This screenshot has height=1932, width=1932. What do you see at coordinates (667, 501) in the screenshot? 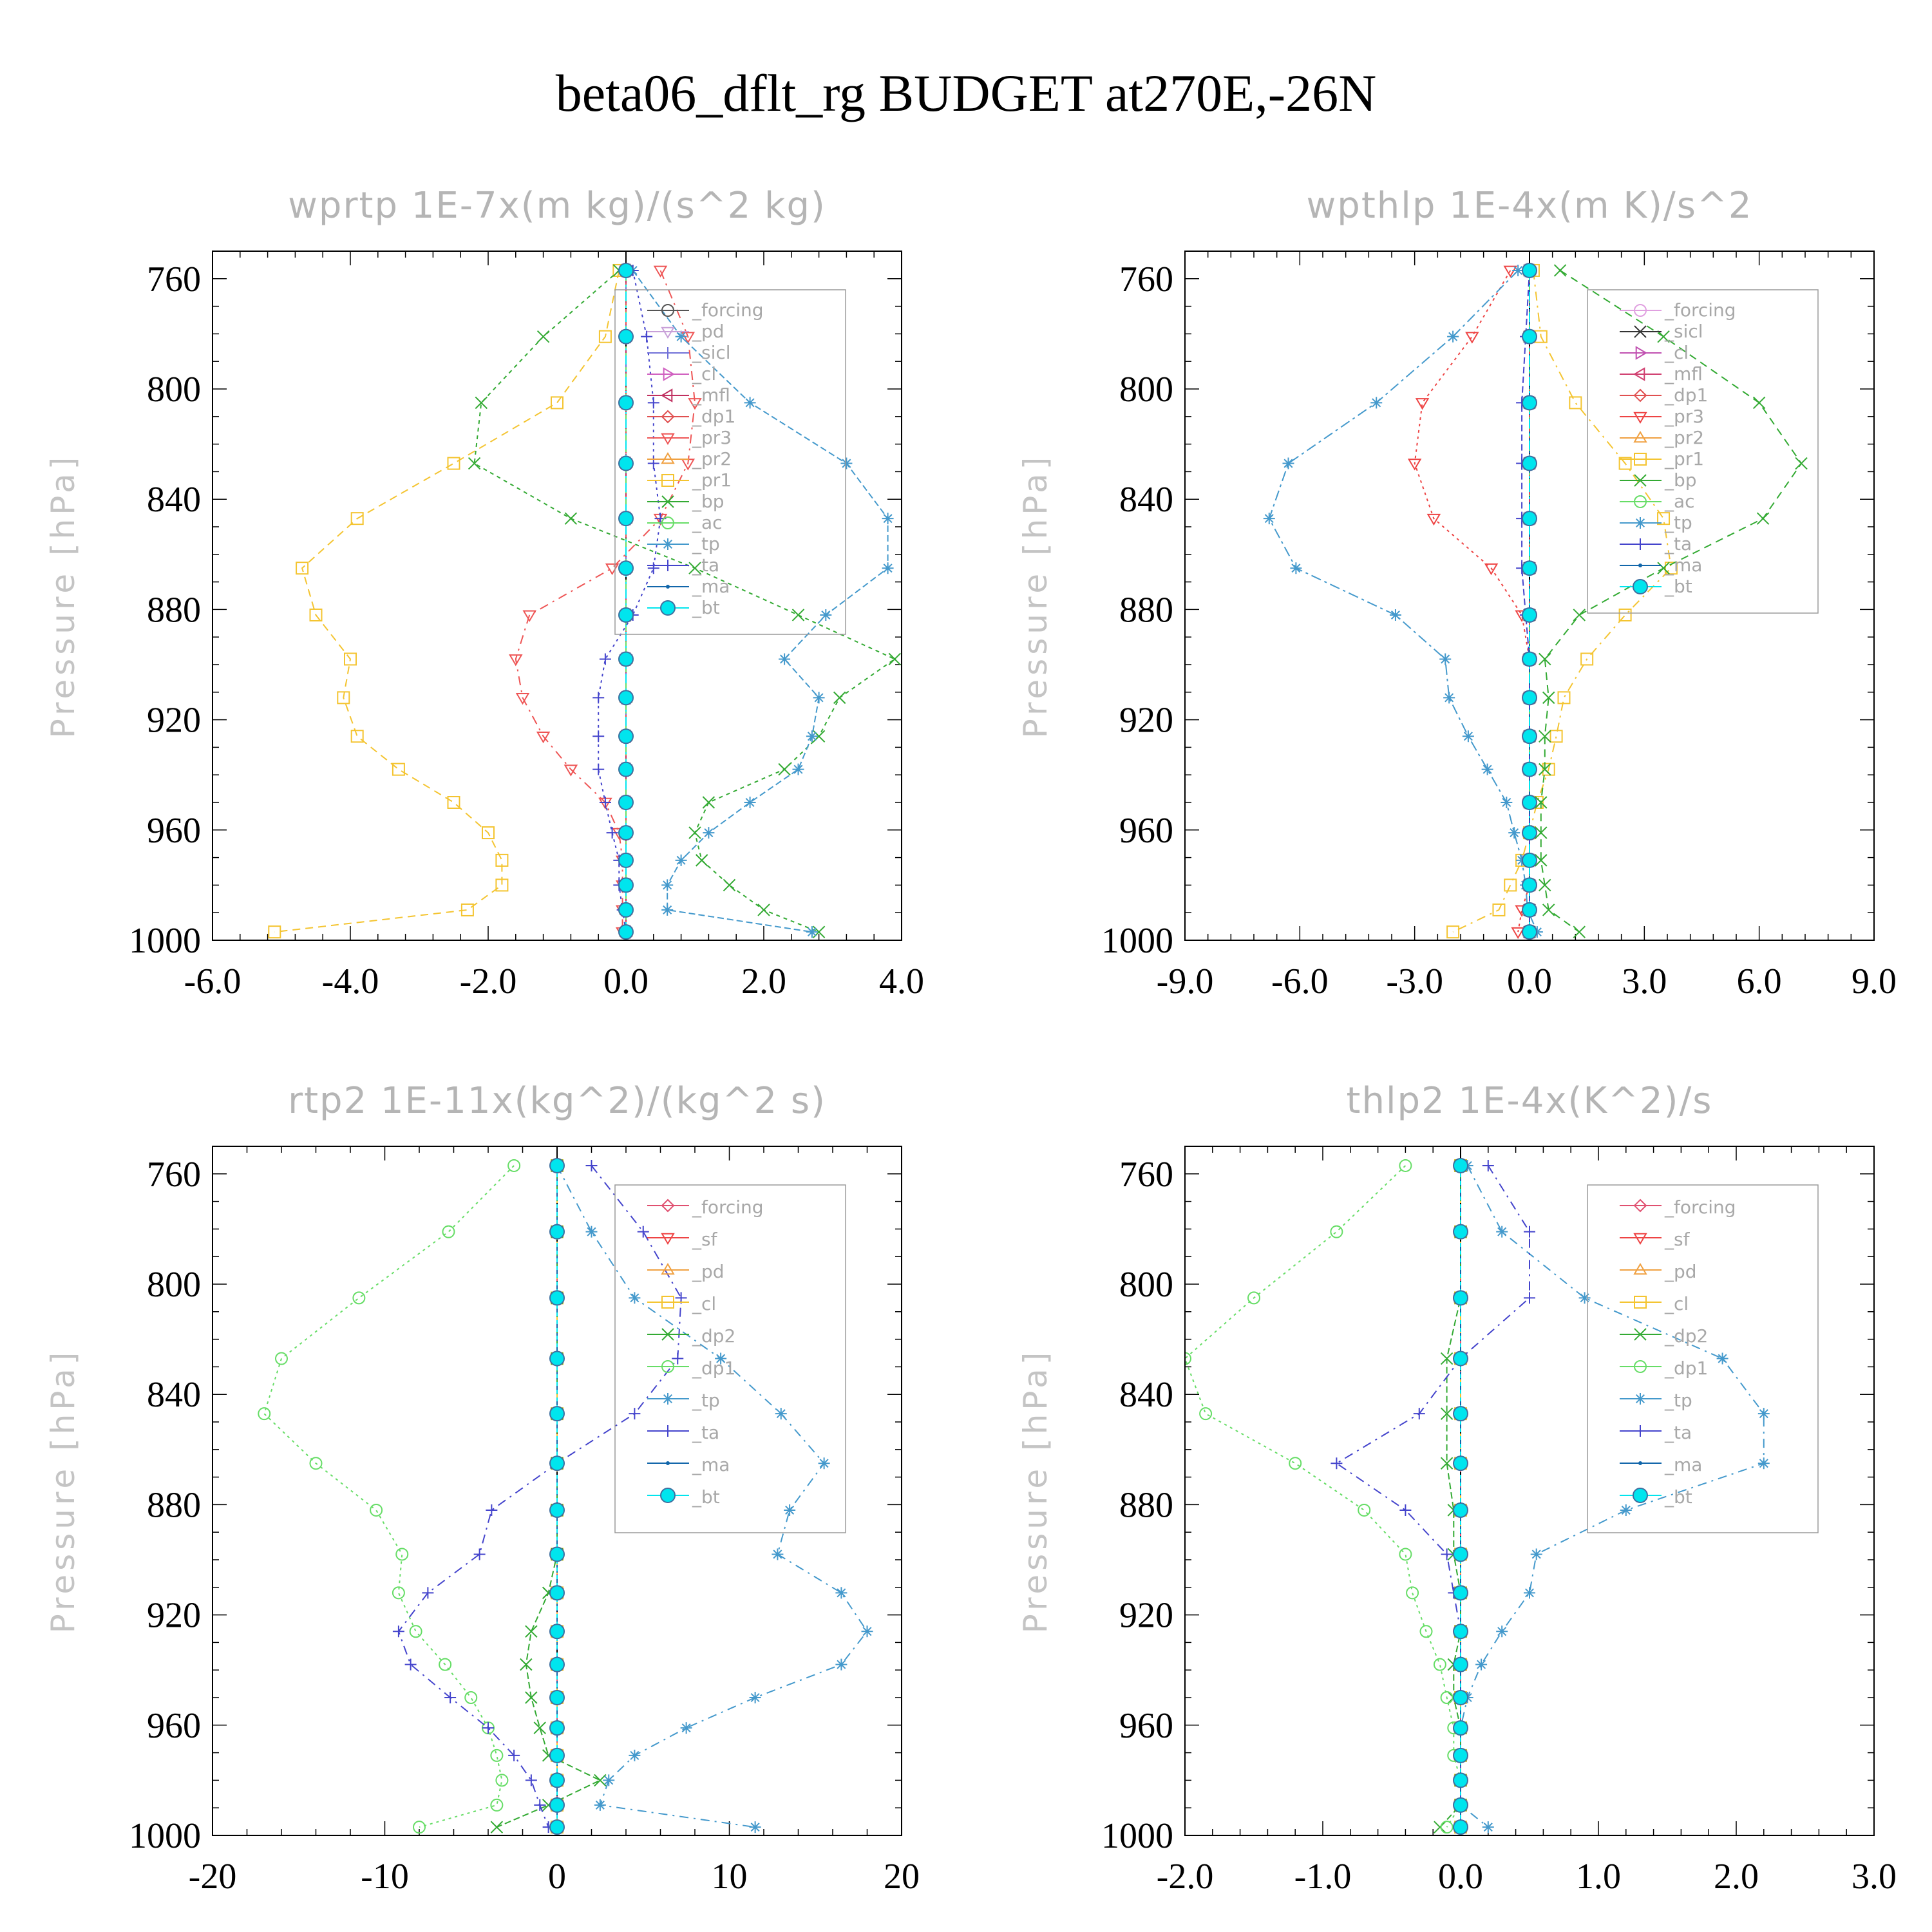
I see `legend-marker_bp` at bounding box center [667, 501].